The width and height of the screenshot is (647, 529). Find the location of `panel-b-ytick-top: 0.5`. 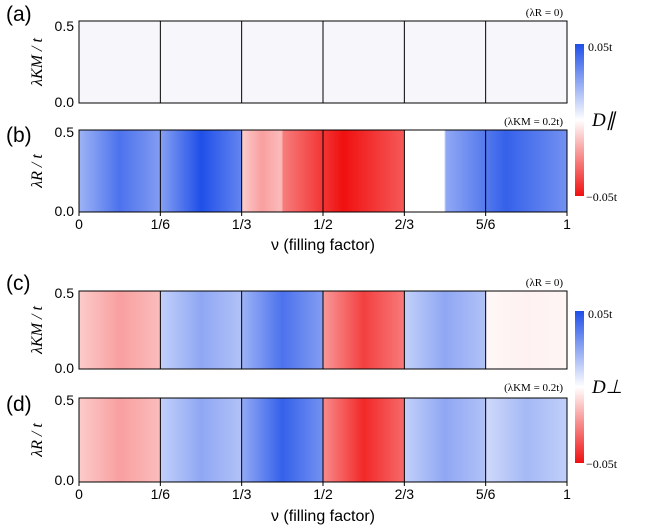

panel-b-ytick-top: 0.5 is located at coordinates (65, 132).